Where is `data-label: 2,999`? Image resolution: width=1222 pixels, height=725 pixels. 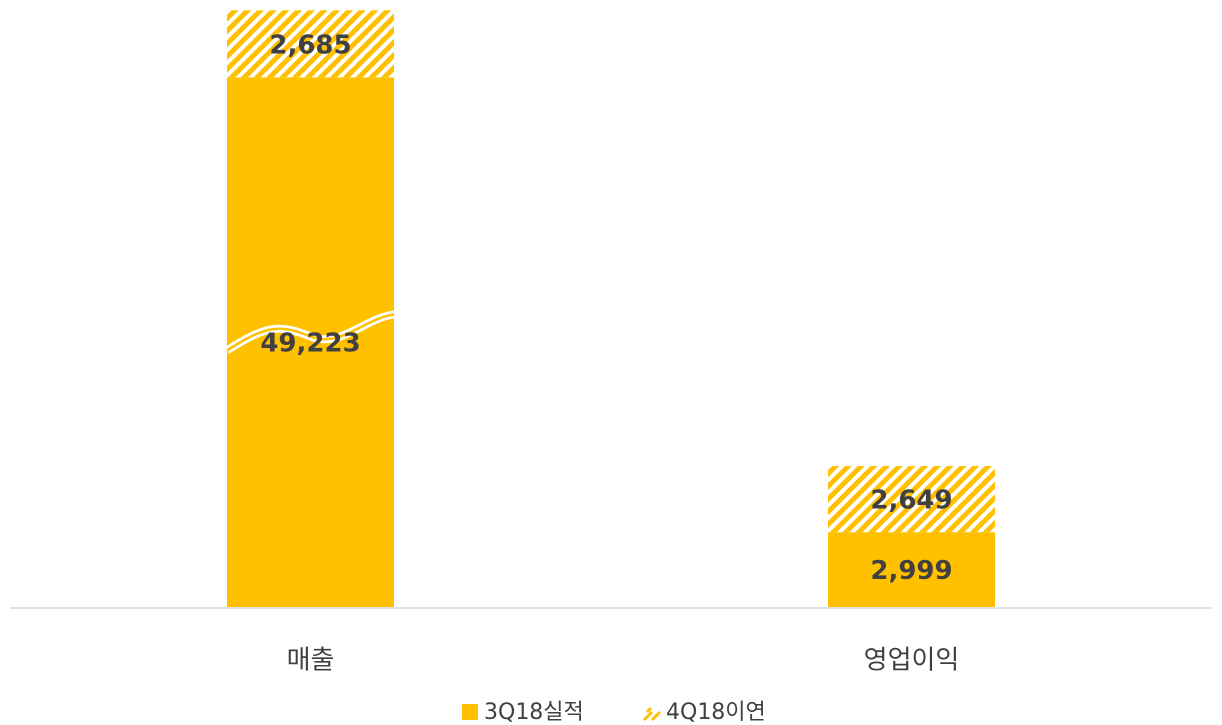
data-label: 2,999 is located at coordinates (911, 571).